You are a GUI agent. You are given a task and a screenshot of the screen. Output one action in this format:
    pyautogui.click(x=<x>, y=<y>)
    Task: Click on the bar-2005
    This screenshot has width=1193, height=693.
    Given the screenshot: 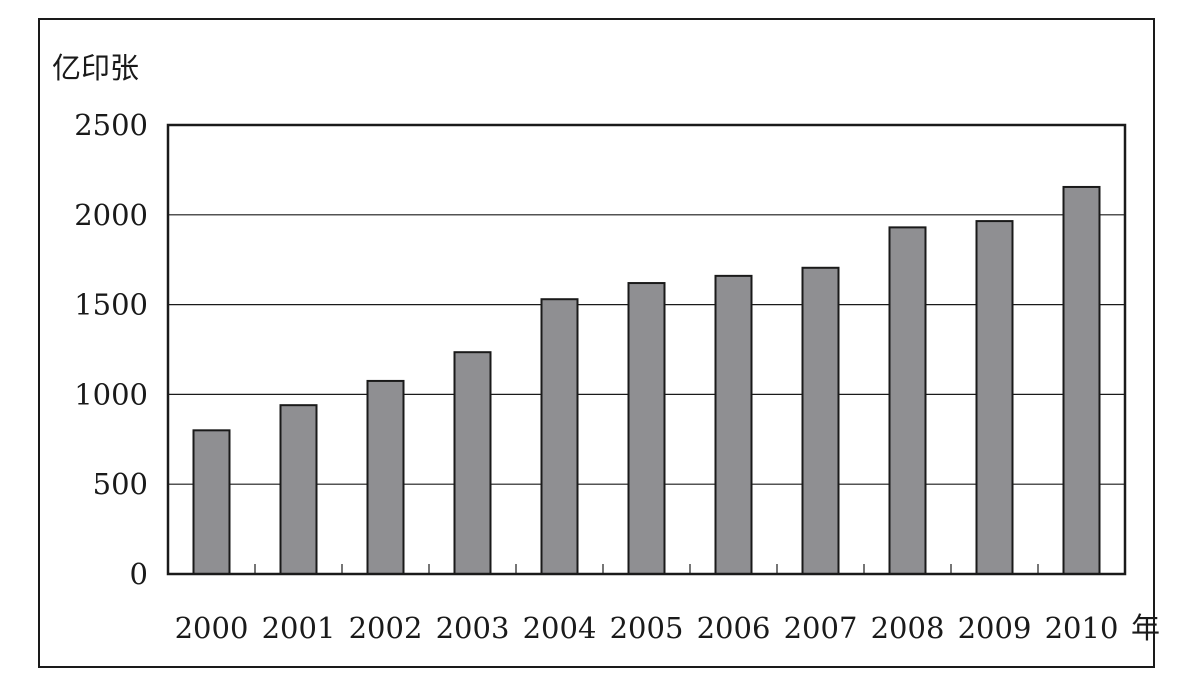 What is the action you would take?
    pyautogui.click(x=646, y=428)
    